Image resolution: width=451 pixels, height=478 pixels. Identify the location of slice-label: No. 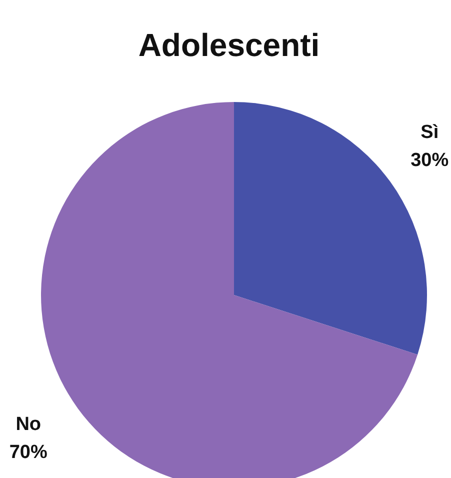
(29, 424).